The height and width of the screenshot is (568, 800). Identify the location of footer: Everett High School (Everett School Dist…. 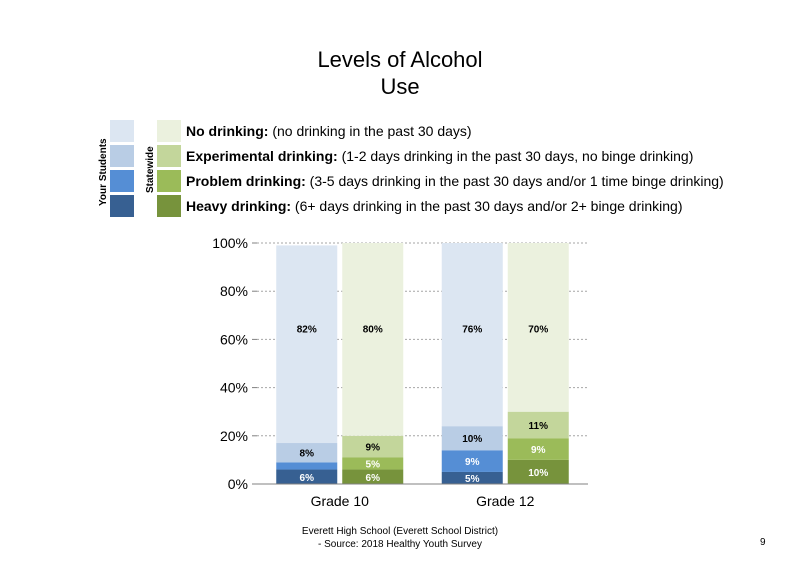
(400, 538).